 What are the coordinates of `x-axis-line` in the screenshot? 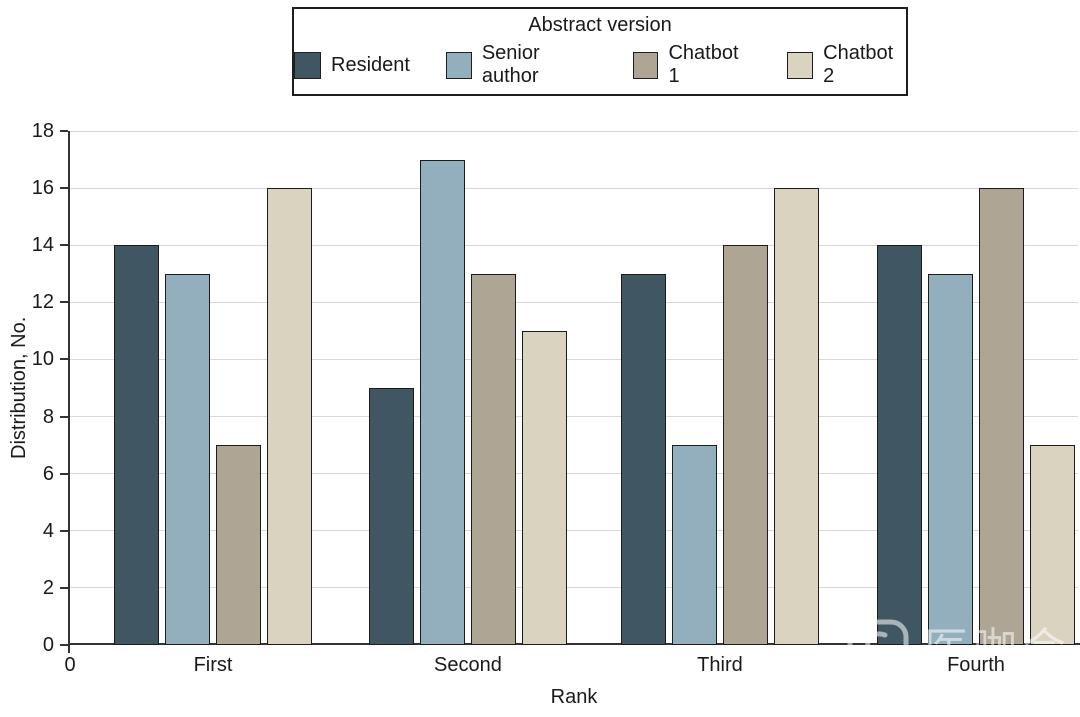 It's located at (574, 644).